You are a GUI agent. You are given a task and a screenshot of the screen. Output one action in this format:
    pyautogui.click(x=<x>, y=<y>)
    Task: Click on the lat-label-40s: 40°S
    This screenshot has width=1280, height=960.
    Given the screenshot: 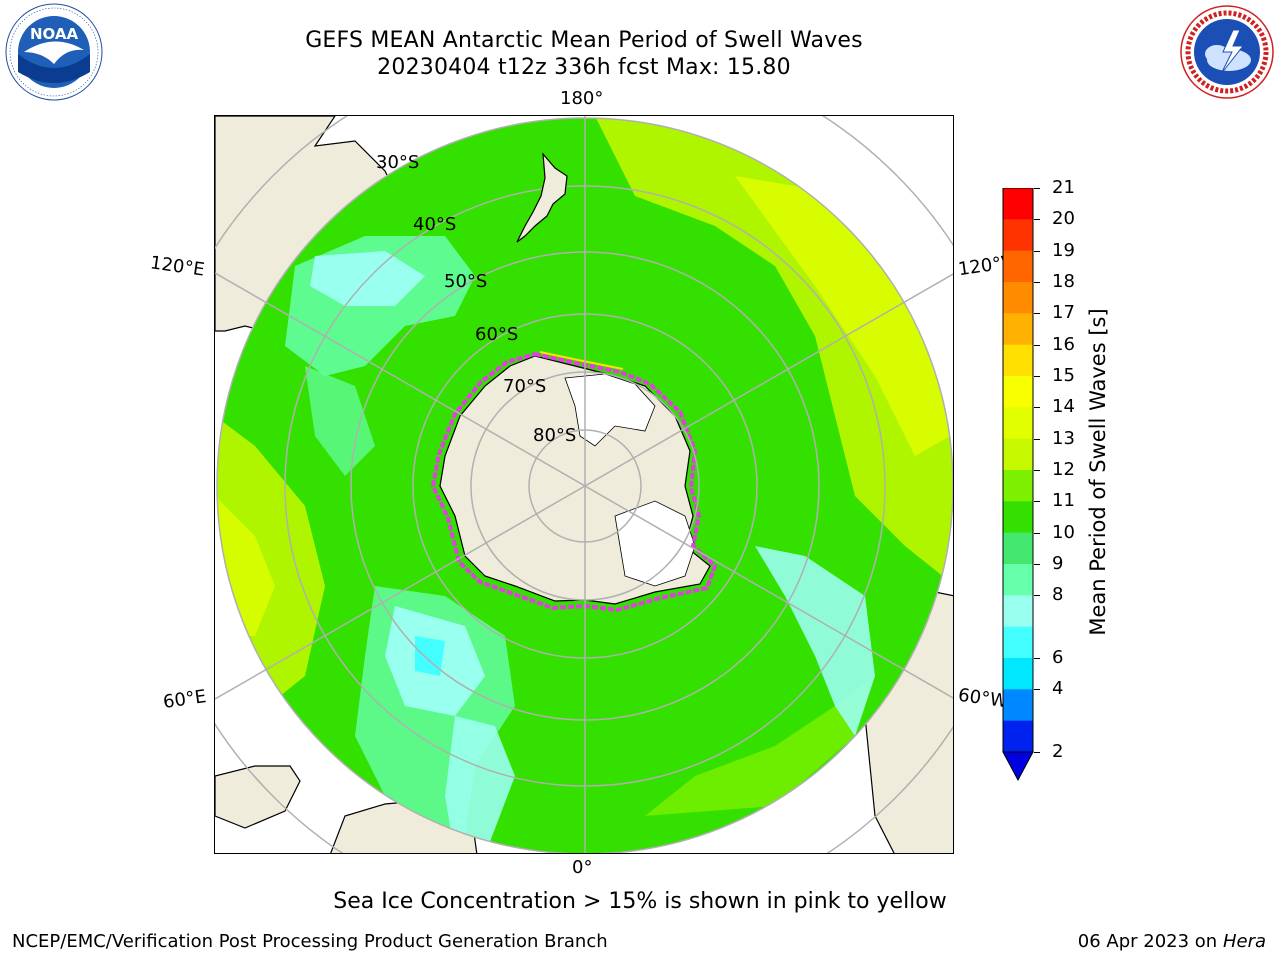 What is the action you would take?
    pyautogui.click(x=435, y=224)
    